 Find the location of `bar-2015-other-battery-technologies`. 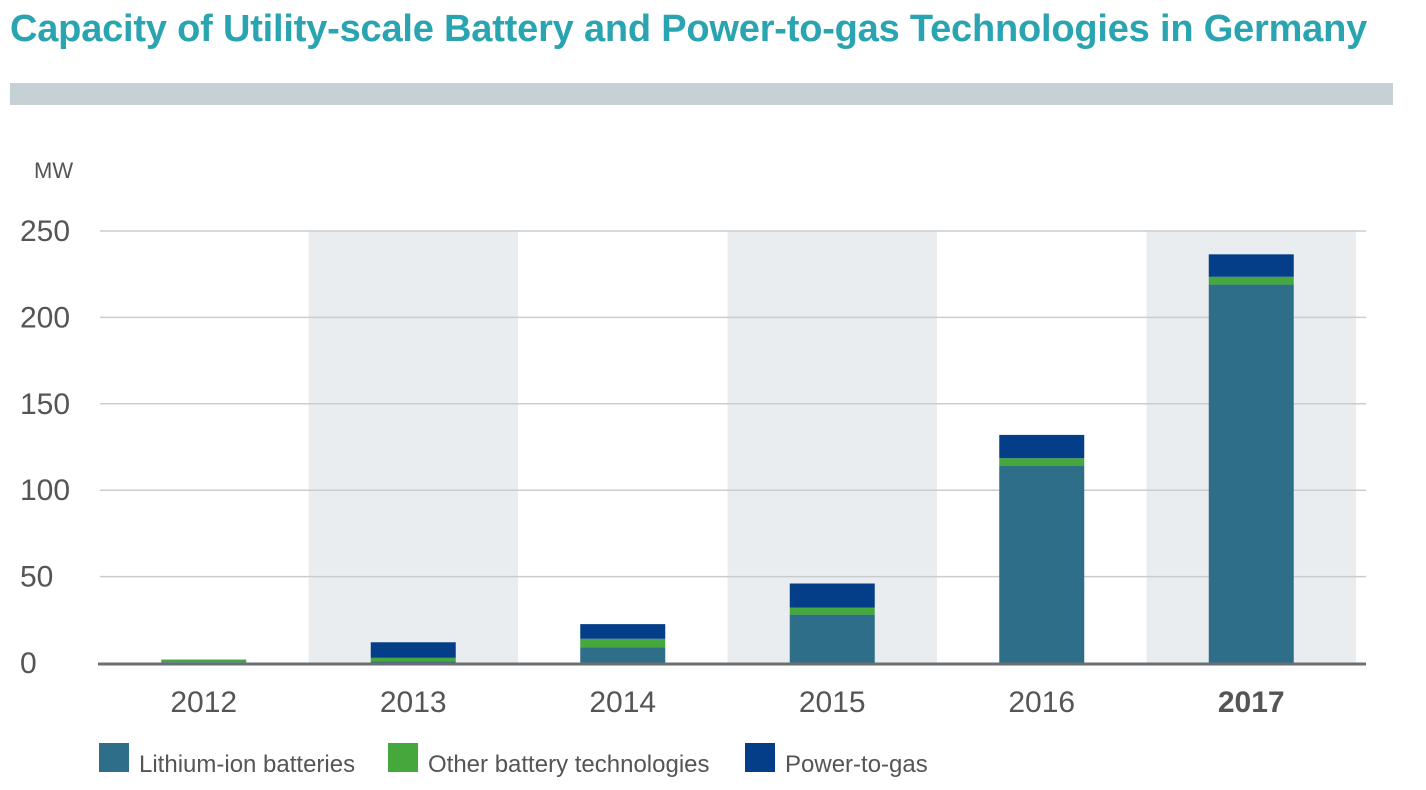

bar-2015-other-battery-technologies is located at coordinates (832, 611).